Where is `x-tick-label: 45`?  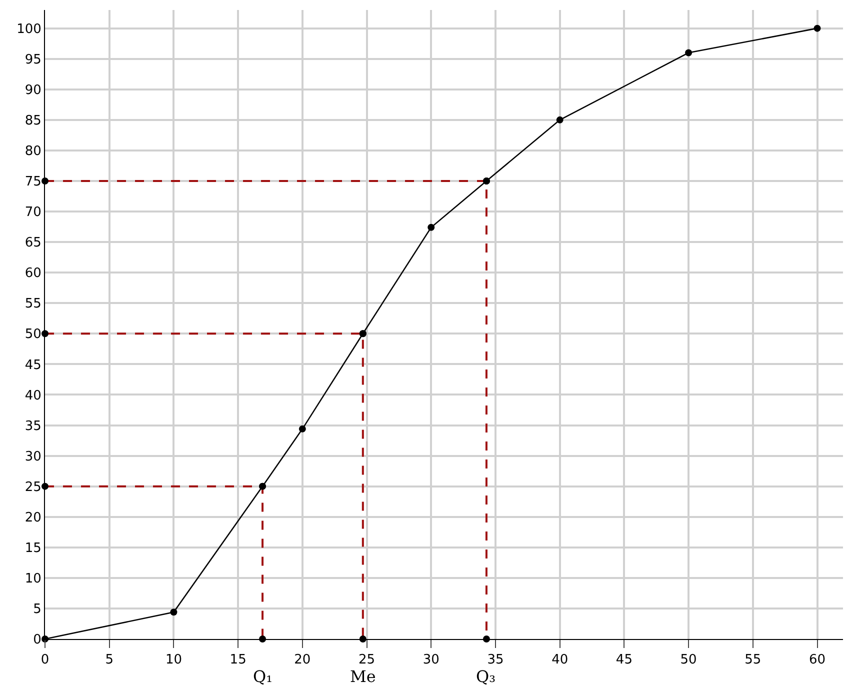 x-tick-label: 45 is located at coordinates (624, 660).